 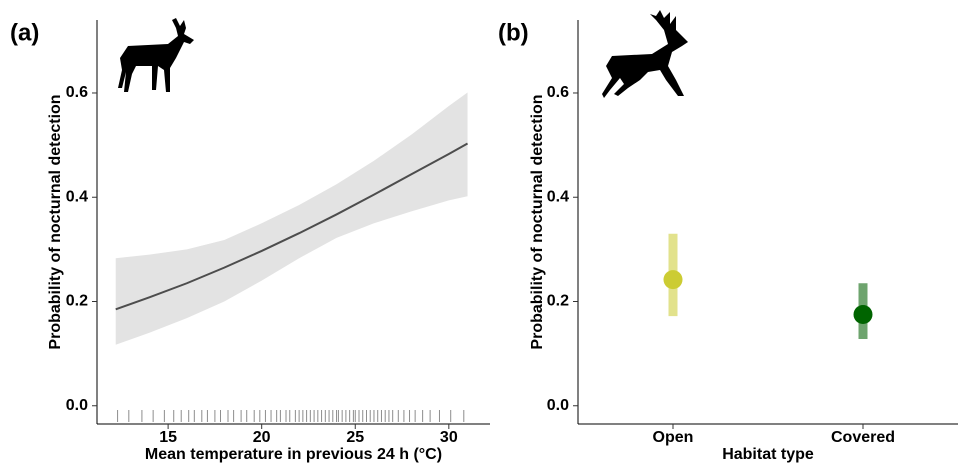 What do you see at coordinates (673, 437) in the screenshot?
I see `x-tick-label: Open` at bounding box center [673, 437].